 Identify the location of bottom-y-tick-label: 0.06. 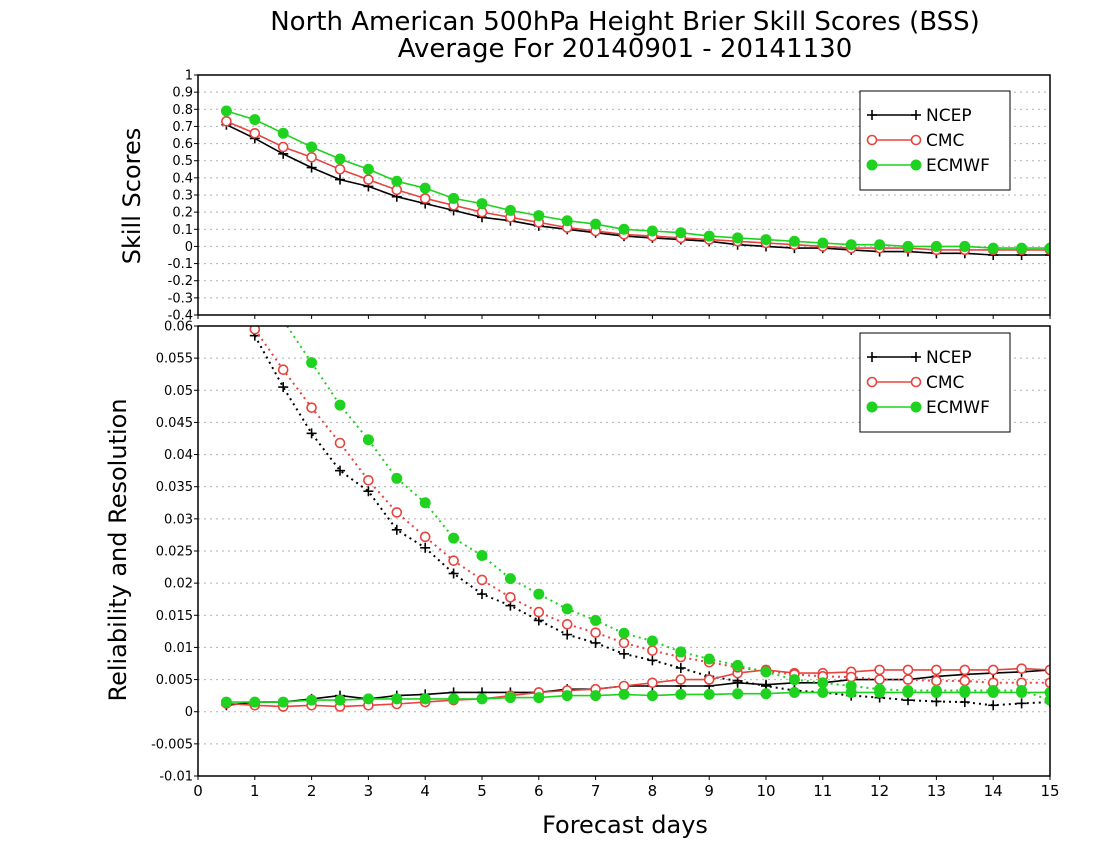
(178, 327).